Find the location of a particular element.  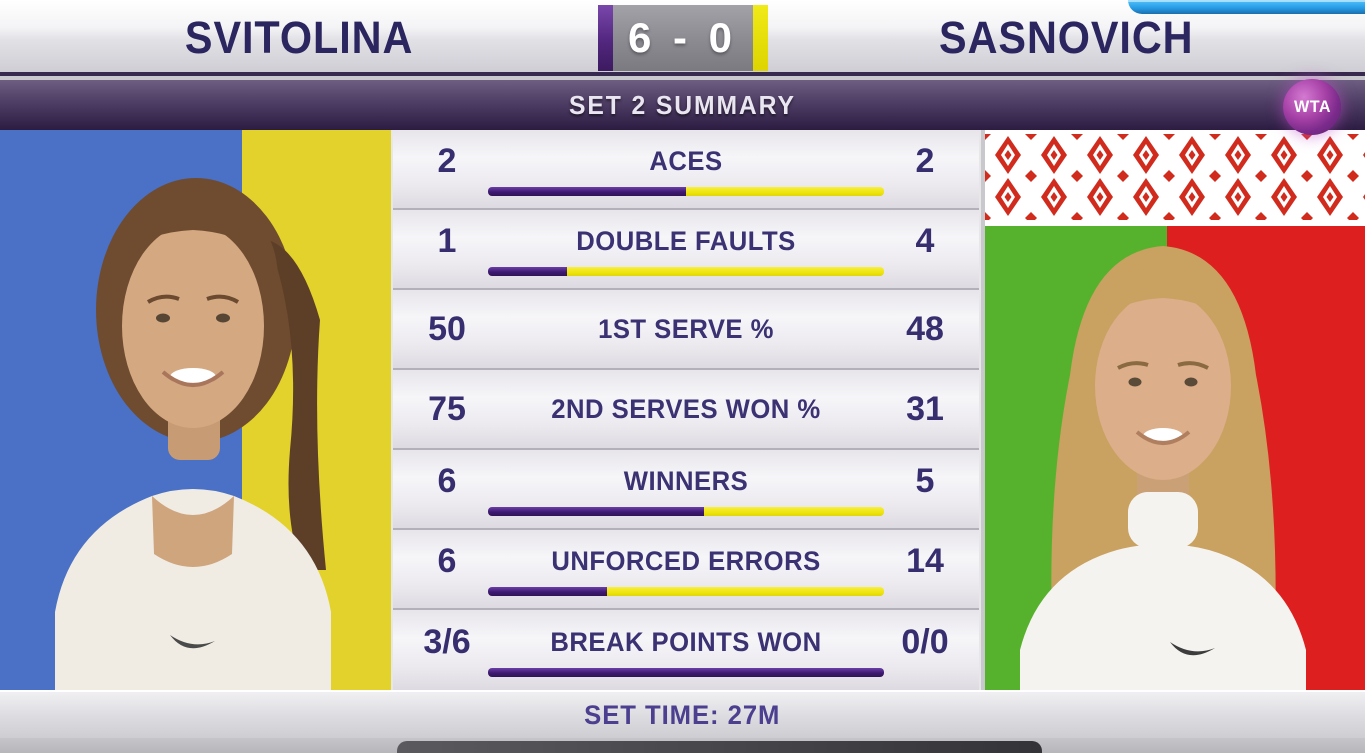

summary-title: SET 2 SUMMARY is located at coordinates (682, 104).